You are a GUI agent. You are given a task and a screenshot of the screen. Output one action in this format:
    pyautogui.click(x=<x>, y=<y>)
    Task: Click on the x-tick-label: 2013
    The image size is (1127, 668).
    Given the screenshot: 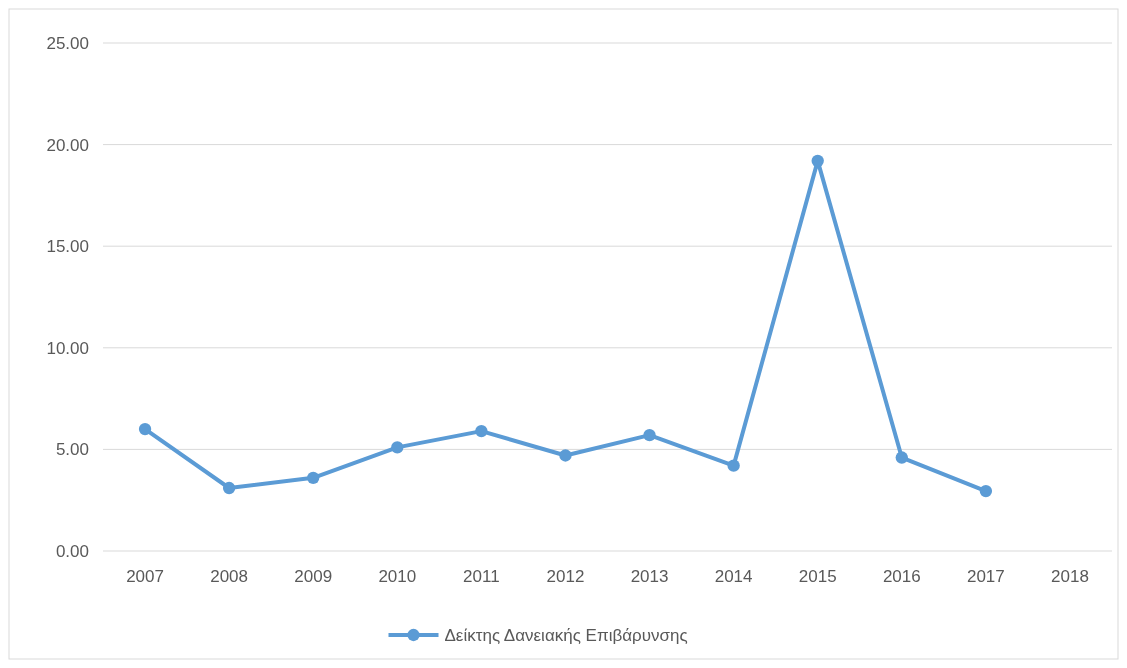 What is the action you would take?
    pyautogui.click(x=649, y=576)
    